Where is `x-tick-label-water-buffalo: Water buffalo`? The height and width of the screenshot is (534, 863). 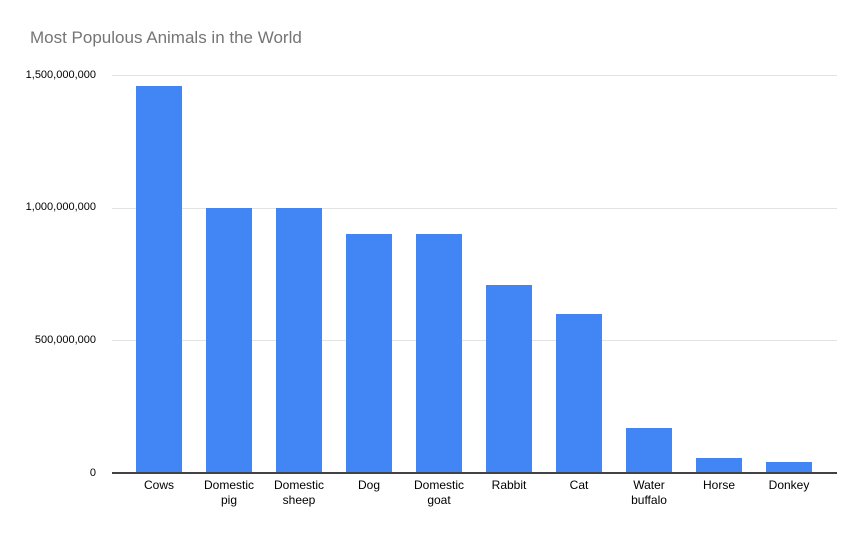 x-tick-label-water-buffalo: Water buffalo is located at coordinates (649, 492).